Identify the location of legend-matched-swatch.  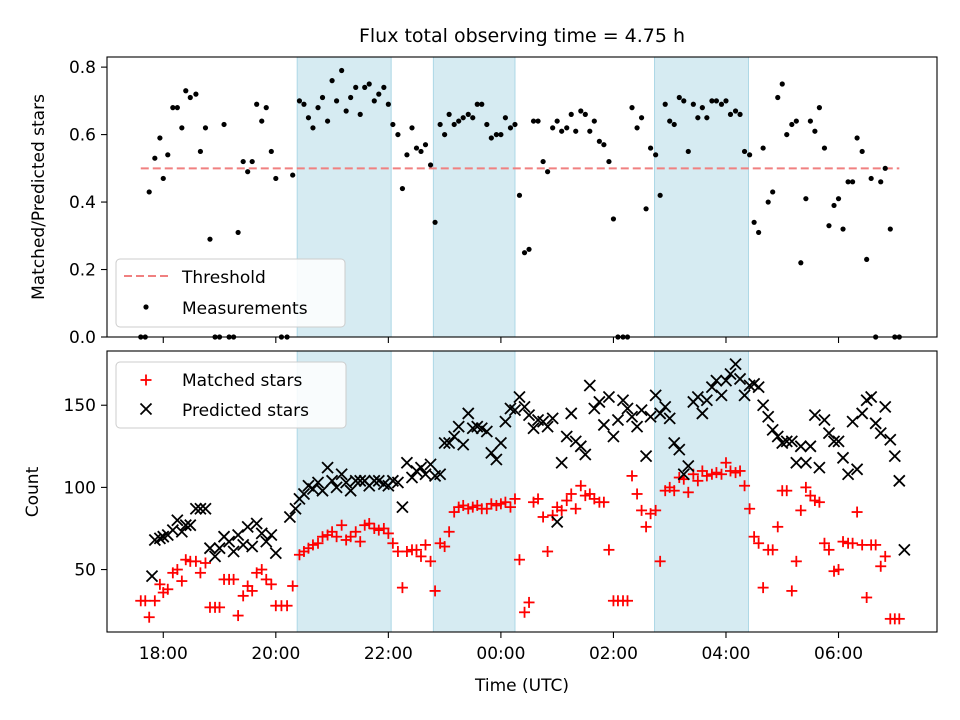
(146, 380).